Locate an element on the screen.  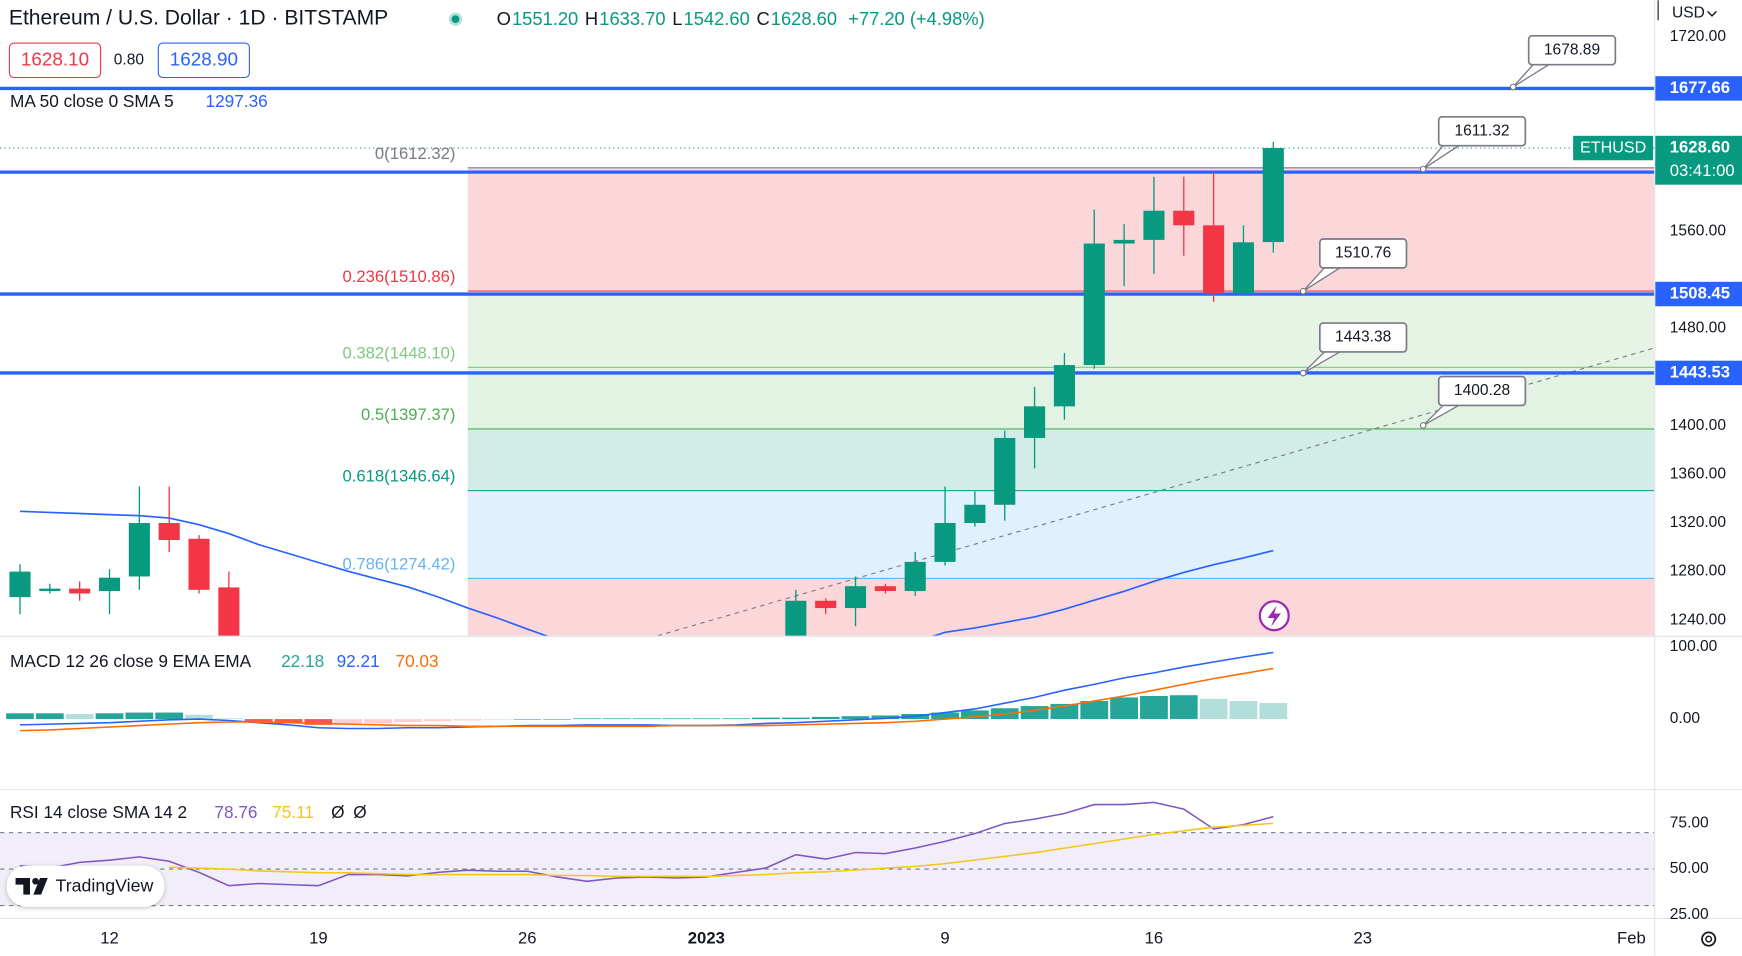
ohlc-key: H is located at coordinates (591, 18).